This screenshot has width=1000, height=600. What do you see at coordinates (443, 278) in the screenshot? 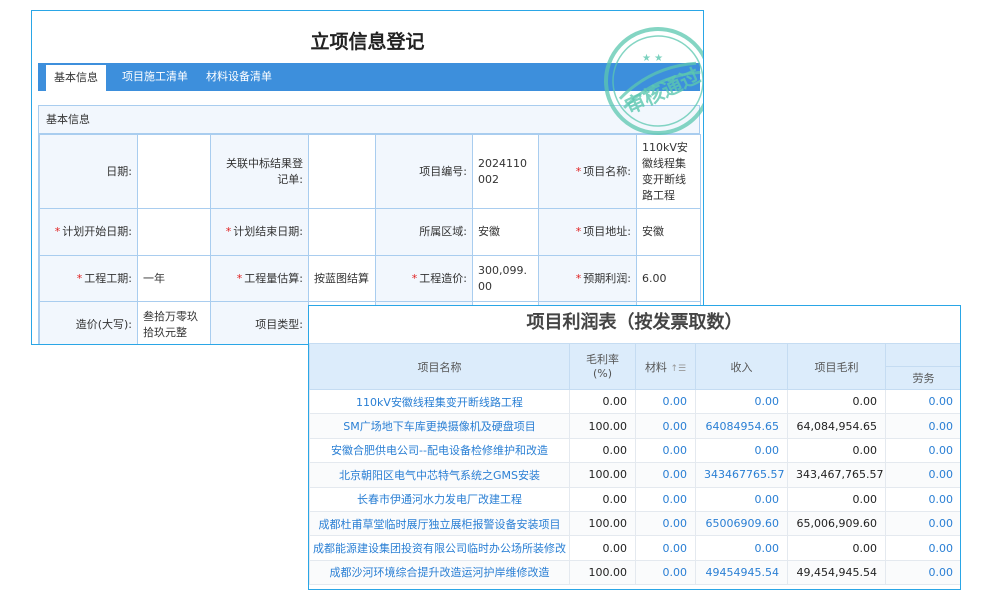
I see `field-label-text: 工程造价:` at bounding box center [443, 278].